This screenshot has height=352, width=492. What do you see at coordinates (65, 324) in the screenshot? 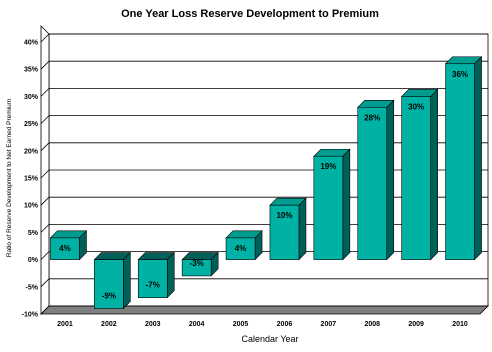
I see `x-tick-label: 2001` at bounding box center [65, 324].